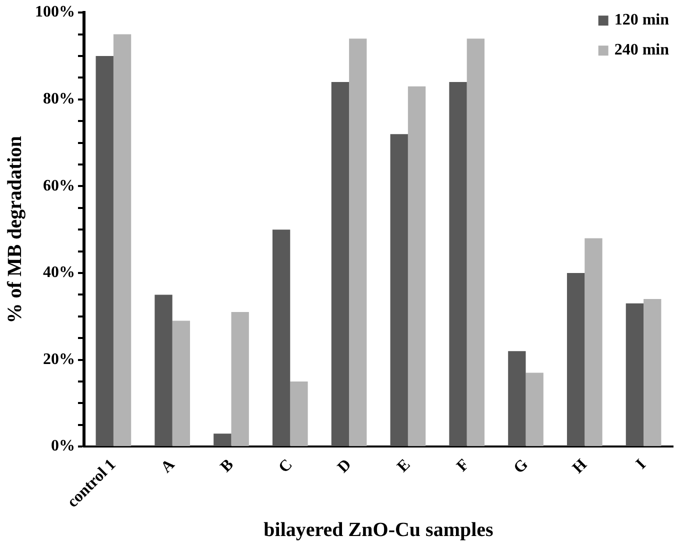  Describe the element at coordinates (15, 230) in the screenshot. I see `y-axis-title: % of MB degradation` at that location.